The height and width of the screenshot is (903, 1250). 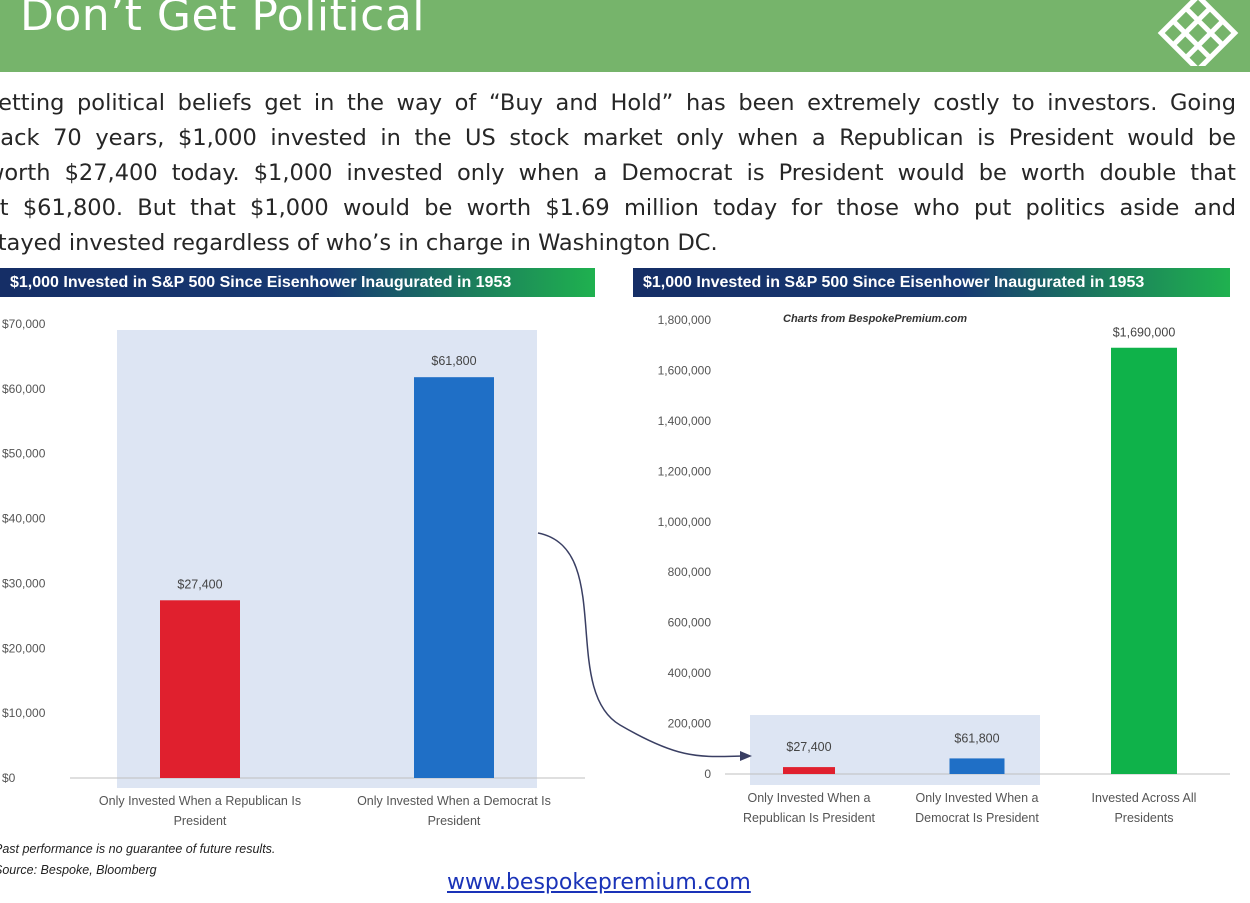 I want to click on right-bar-data-label: $27,400, so click(x=808, y=747).